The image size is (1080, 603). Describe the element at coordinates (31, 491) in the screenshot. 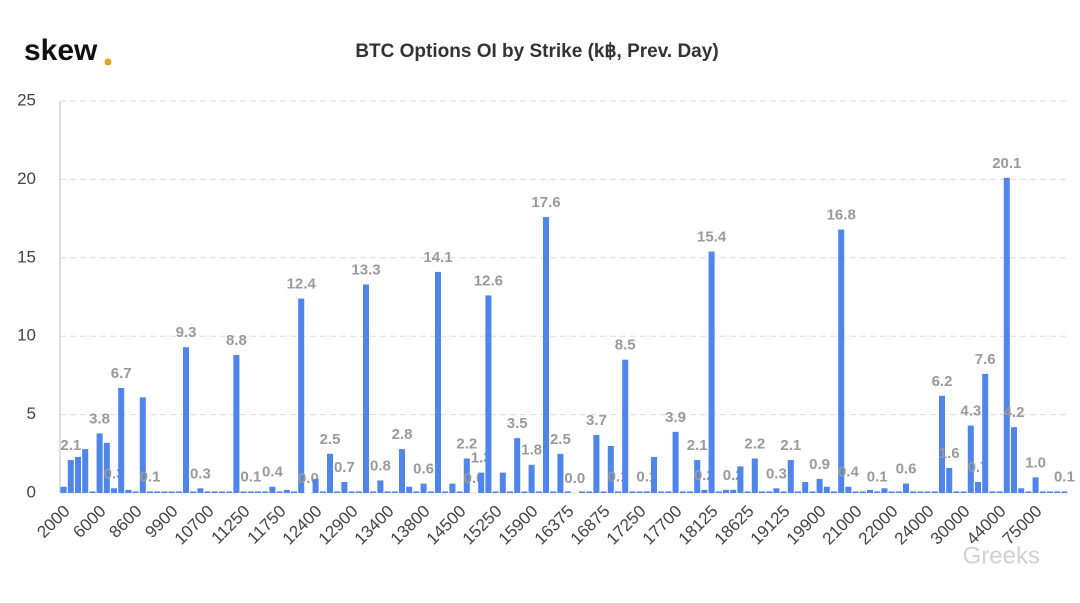

I see `y-tick-label: 0` at that location.